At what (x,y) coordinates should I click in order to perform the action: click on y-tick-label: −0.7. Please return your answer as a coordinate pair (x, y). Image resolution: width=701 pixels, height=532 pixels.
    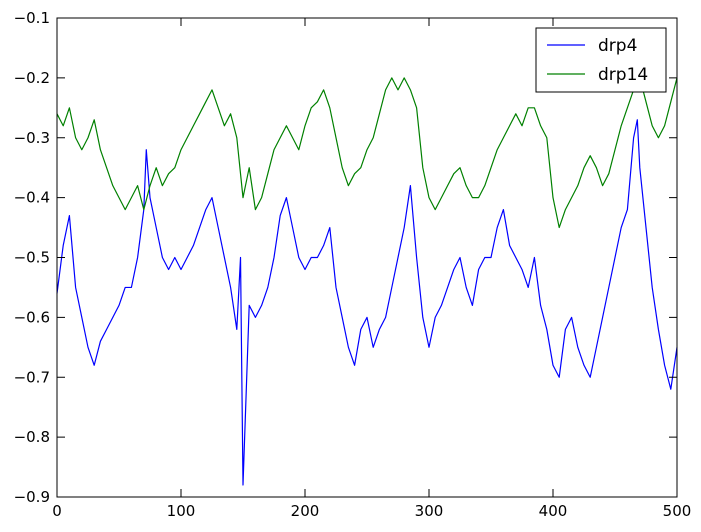
    Looking at the image, I should click on (32, 377).